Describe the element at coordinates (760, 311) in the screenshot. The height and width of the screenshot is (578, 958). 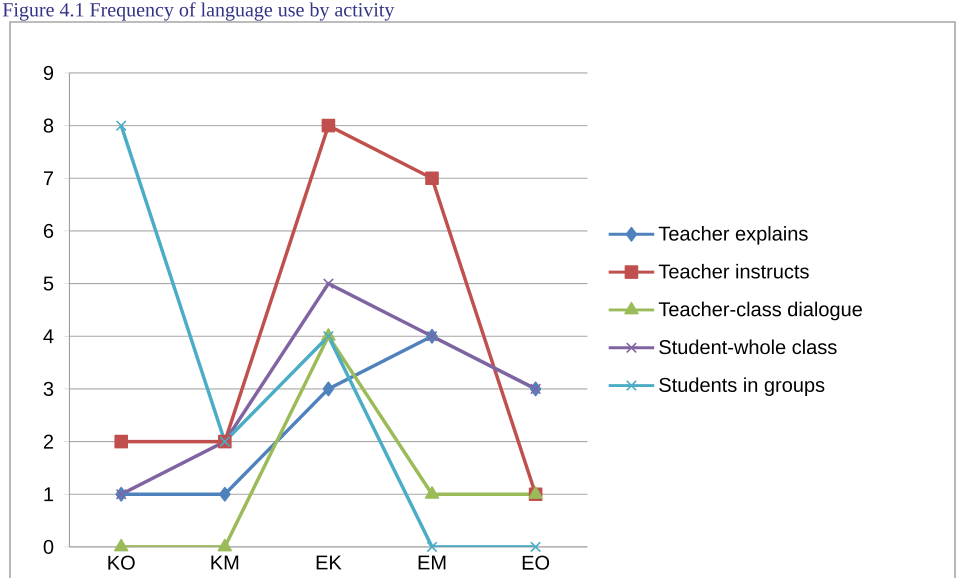
I see `legend-label: Teacher-class dialogue` at that location.